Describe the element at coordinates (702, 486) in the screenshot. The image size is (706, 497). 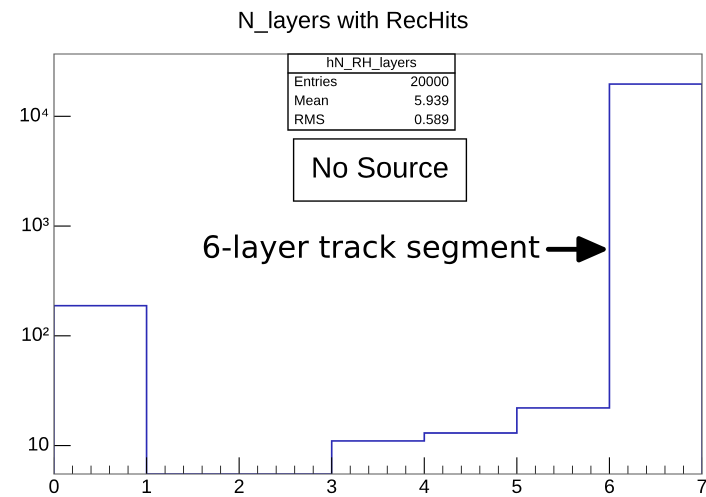
I see `x-tick-label: 7` at that location.